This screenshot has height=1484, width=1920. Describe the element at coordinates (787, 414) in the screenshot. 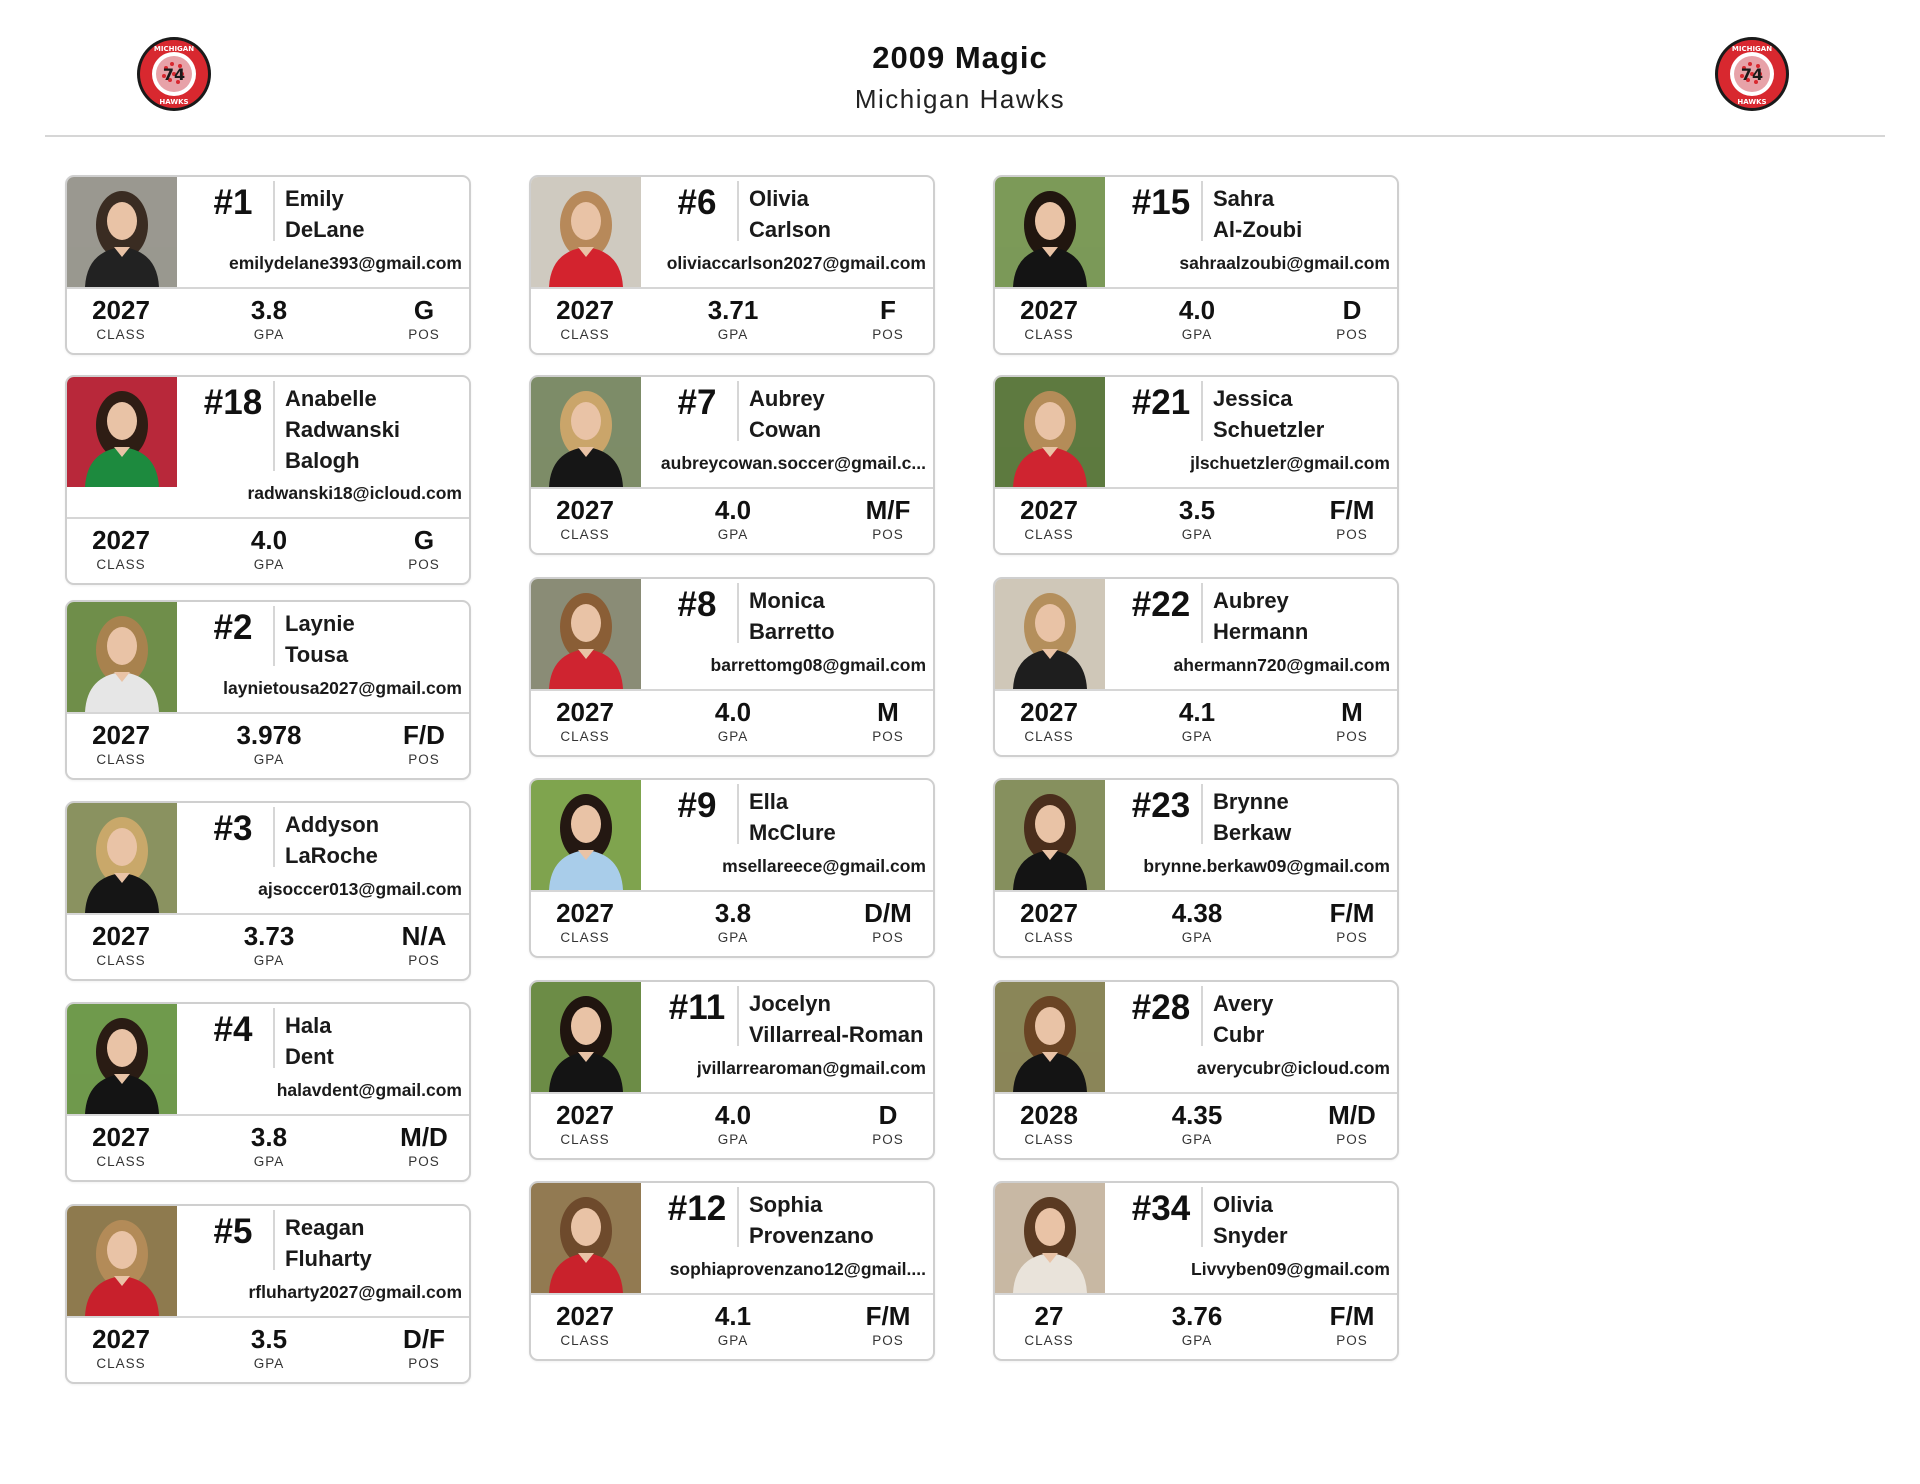

I see `player-name: Aubrey Cowan` at that location.